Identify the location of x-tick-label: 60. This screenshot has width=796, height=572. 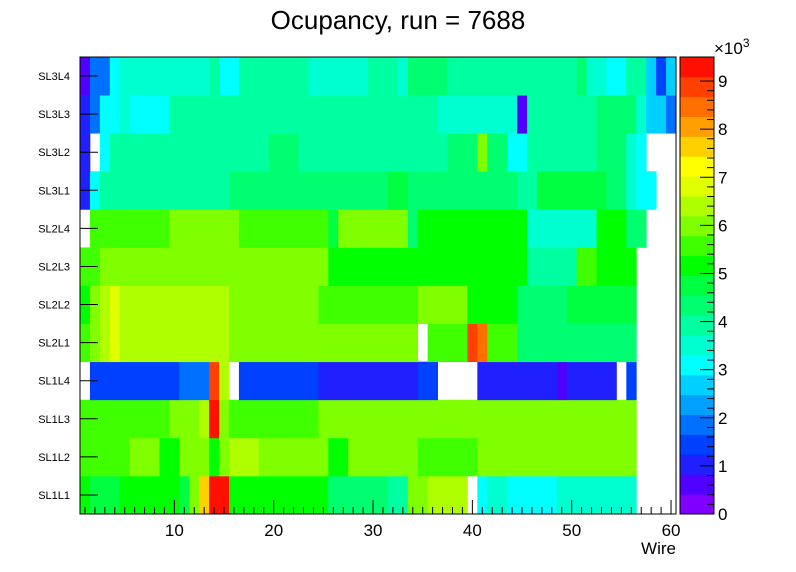
(671, 530).